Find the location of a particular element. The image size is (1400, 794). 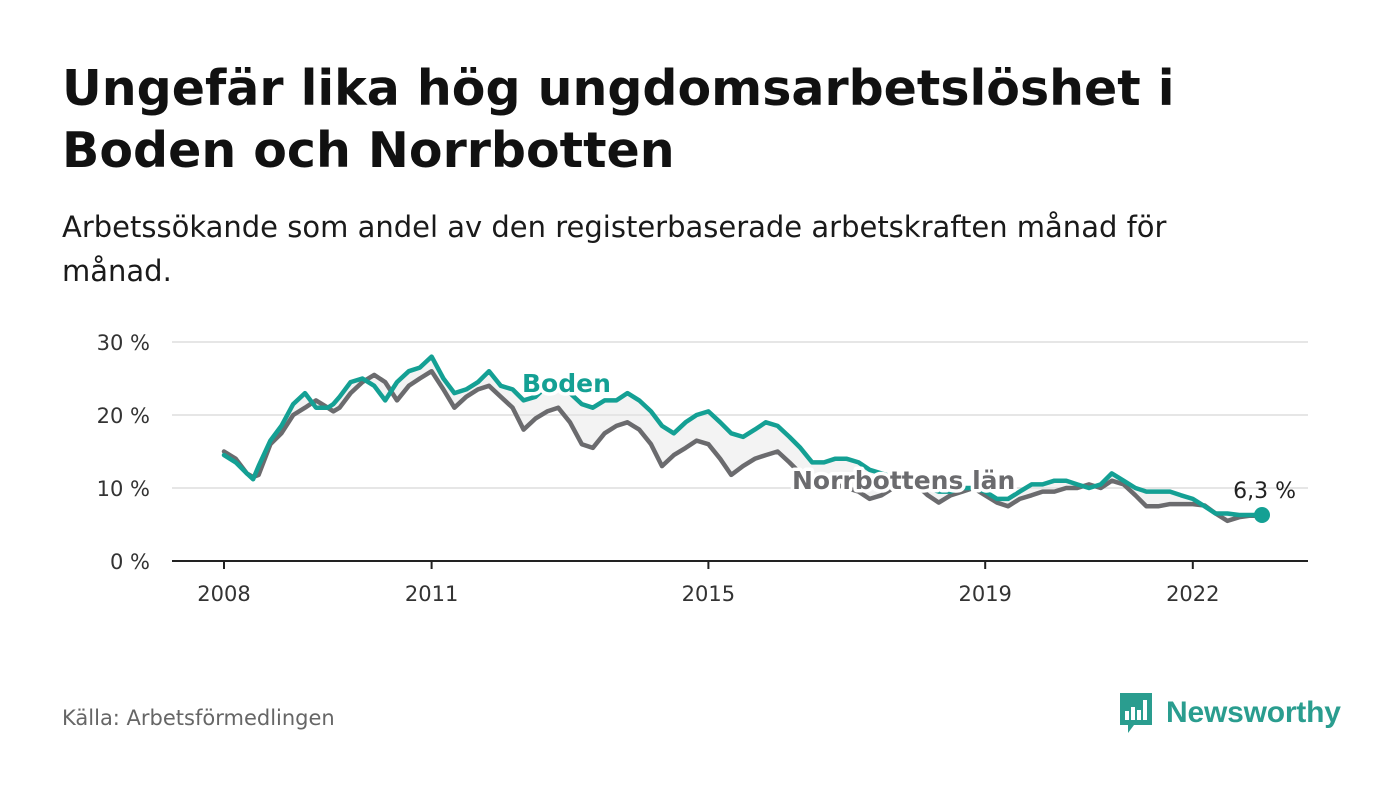

newsworthy-logo-icon is located at coordinates (1136, 713).